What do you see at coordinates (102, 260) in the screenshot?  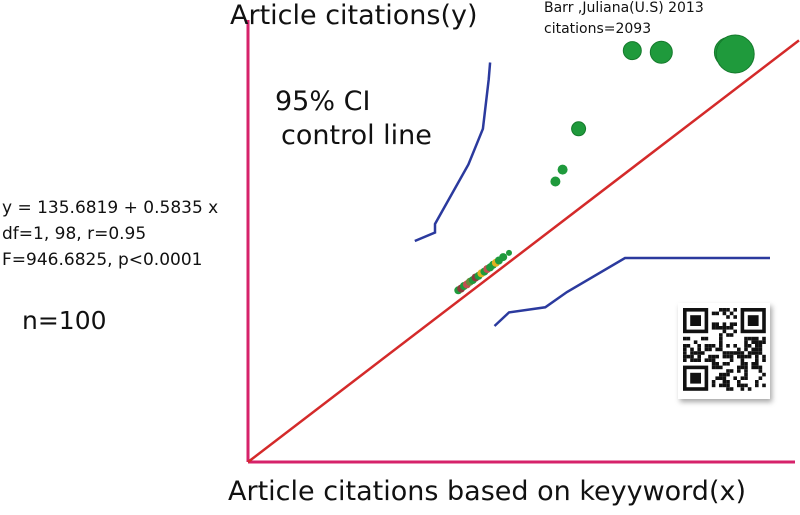 I see `f-test-line: F=946.6825, p<0.0001` at bounding box center [102, 260].